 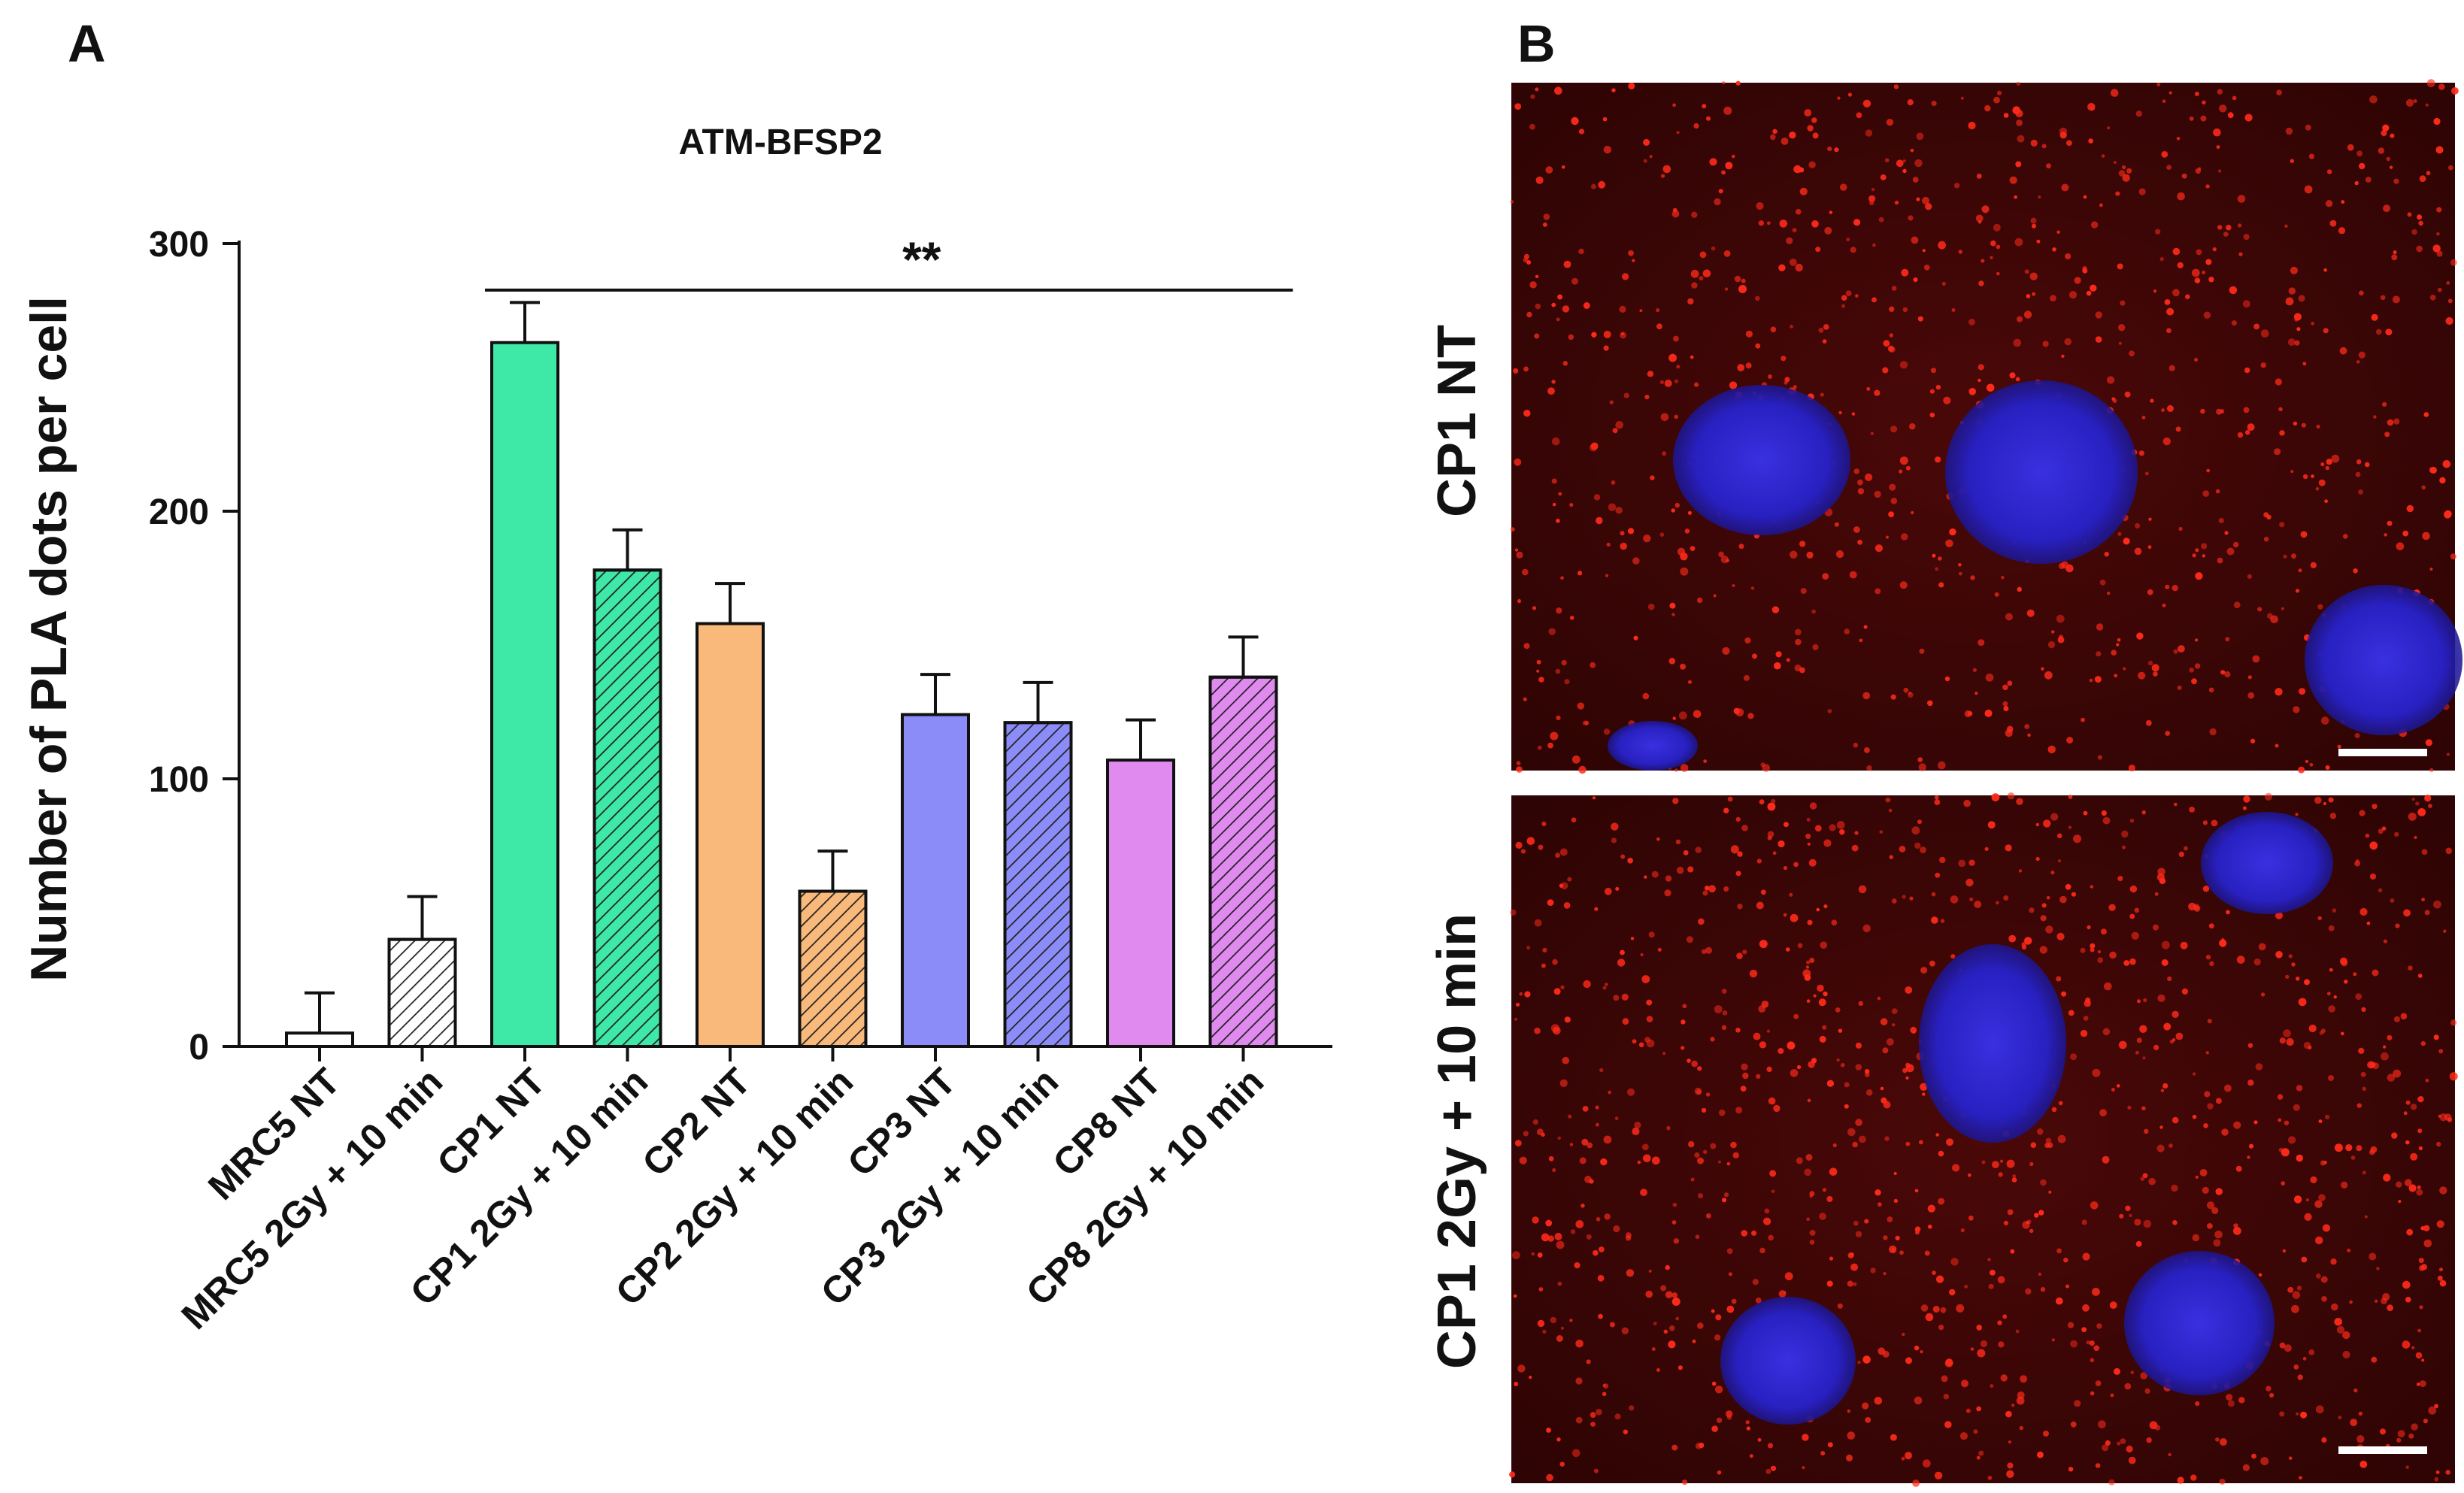 I want to click on significance-marker: **, so click(x=921, y=259).